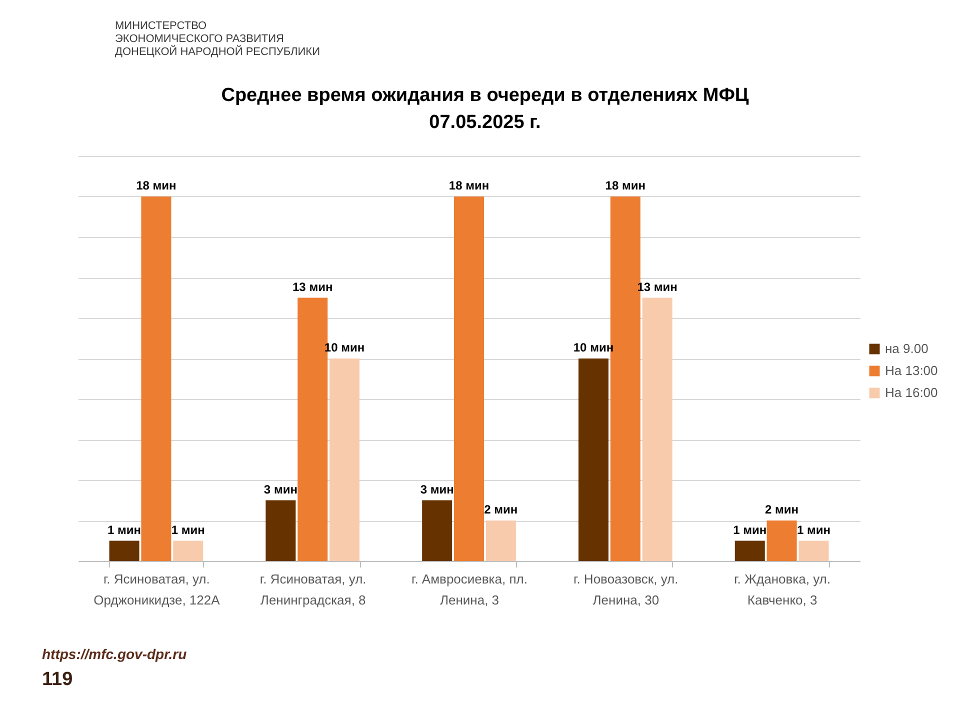 This screenshot has width=960, height=720. I want to click on text: https://mfc.gov-dpr.ru, so click(115, 654).